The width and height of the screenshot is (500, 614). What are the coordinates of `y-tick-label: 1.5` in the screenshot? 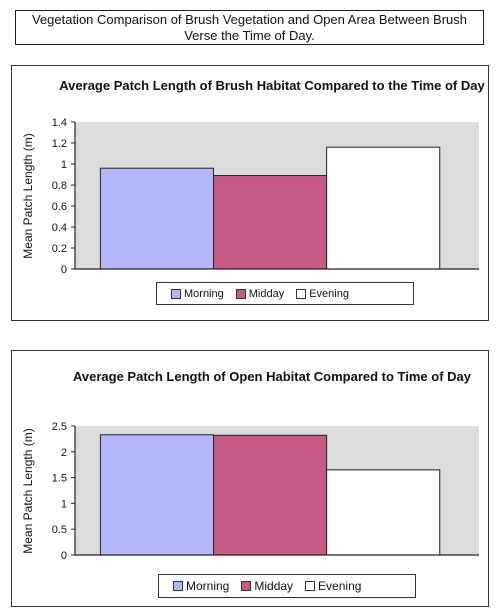 It's located at (59, 479).